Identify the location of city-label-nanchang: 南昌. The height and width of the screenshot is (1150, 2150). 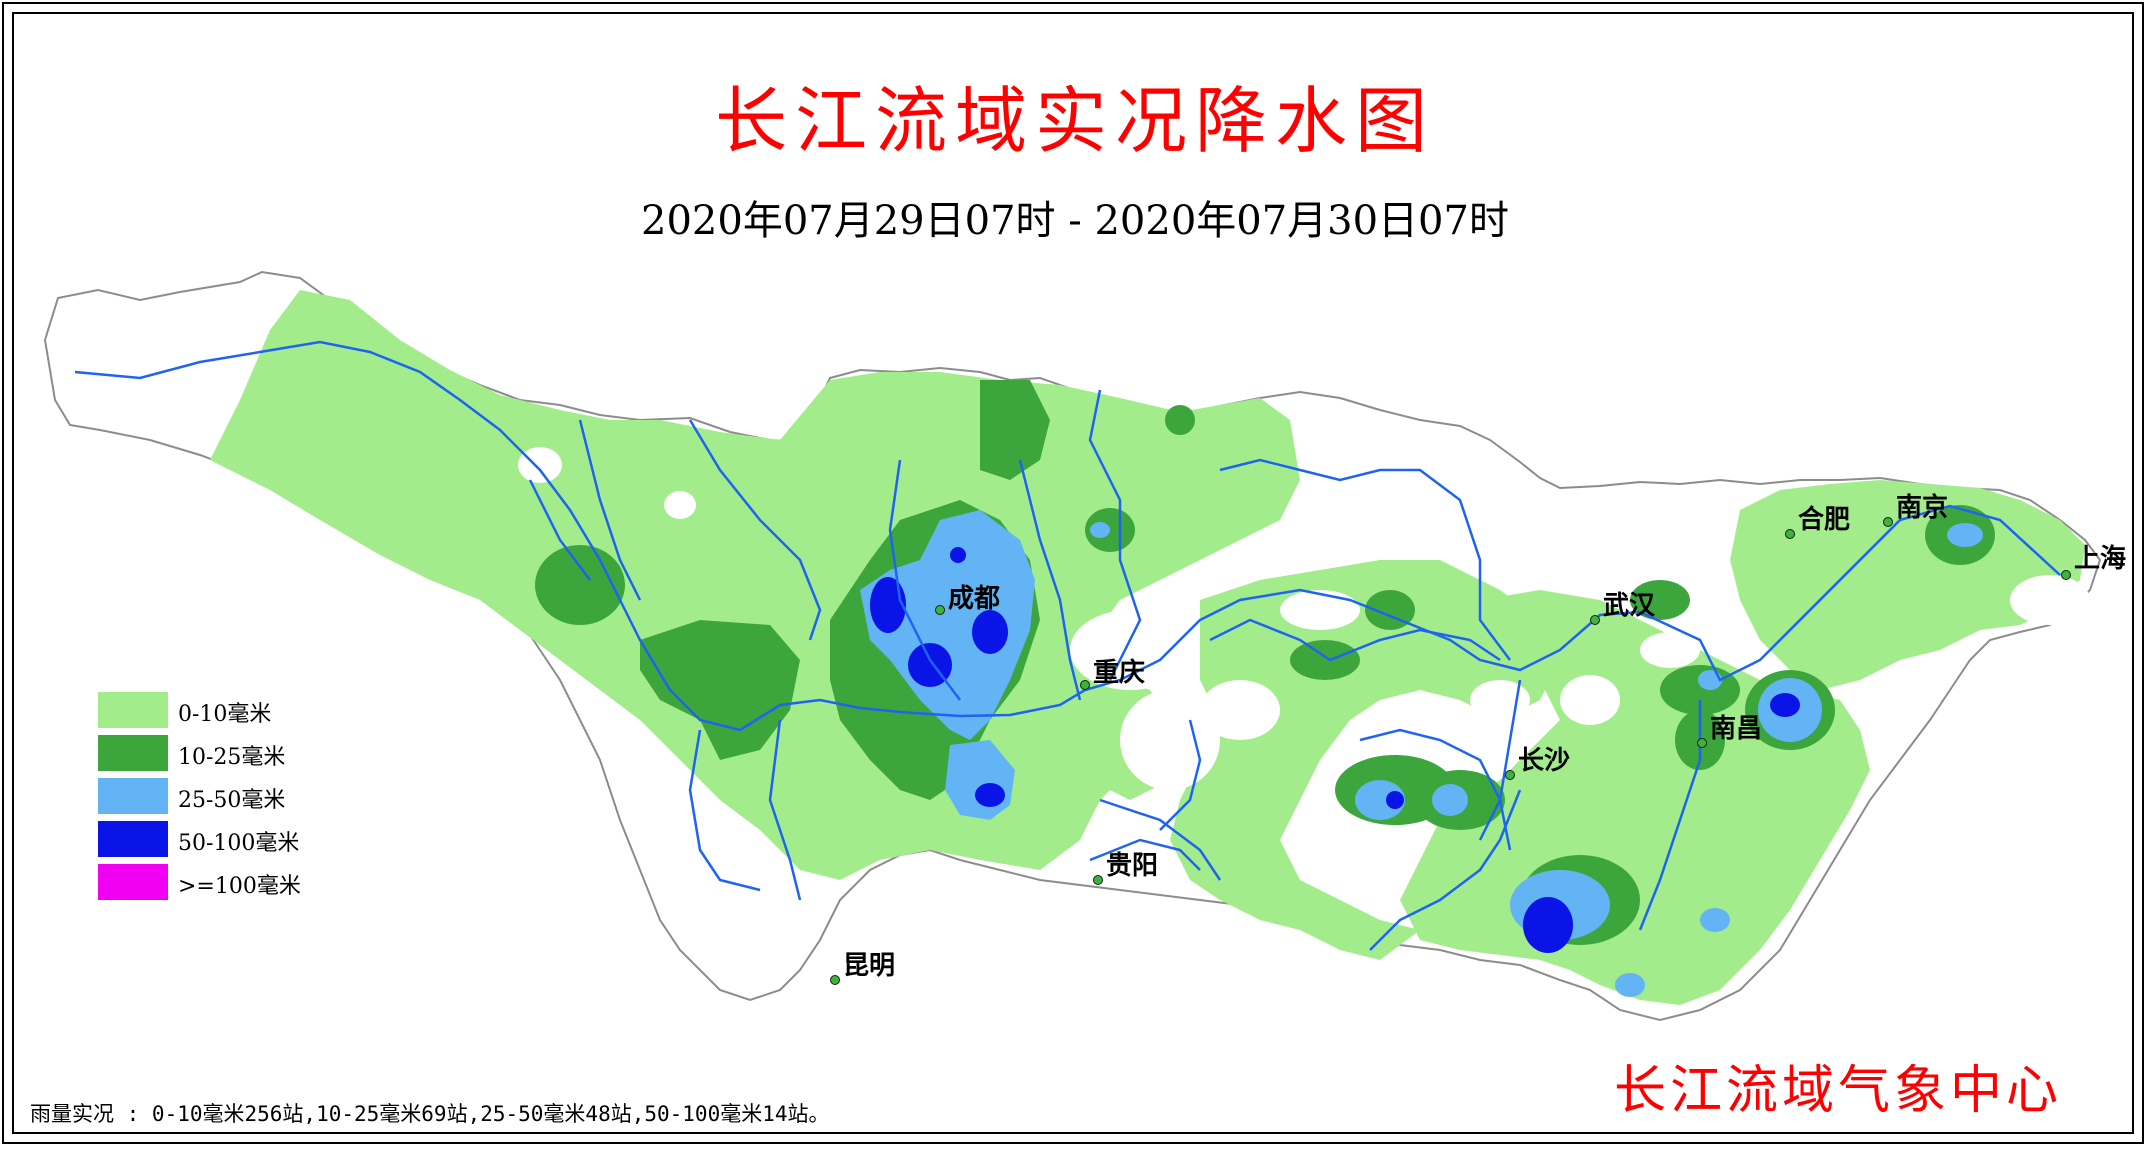
(1736, 729).